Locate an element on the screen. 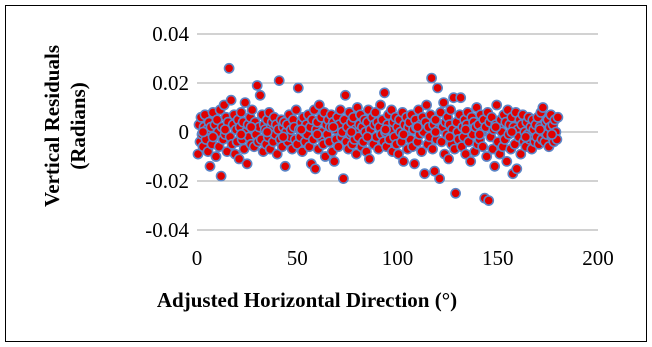 This screenshot has height=347, width=652. x-axis-title: Adjusted Horizontal Direction (°) is located at coordinates (307, 300).